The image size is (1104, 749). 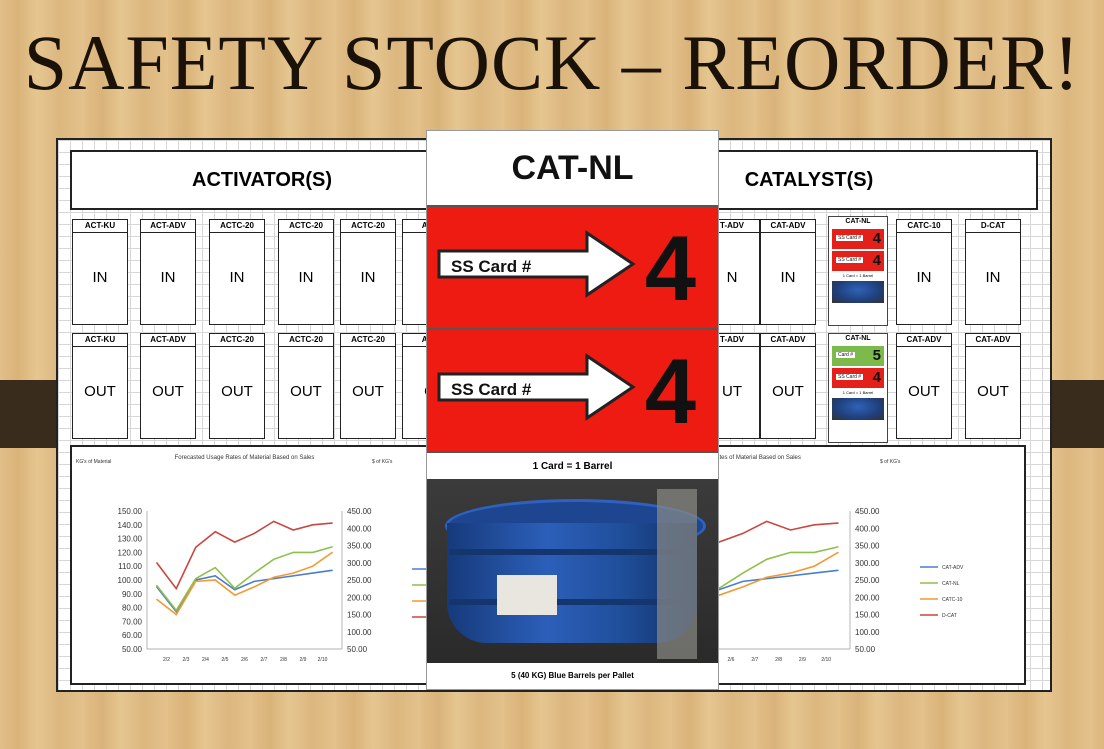 I want to click on mini-card-footer: 1 Card = 1 Barrel, so click(x=858, y=275).